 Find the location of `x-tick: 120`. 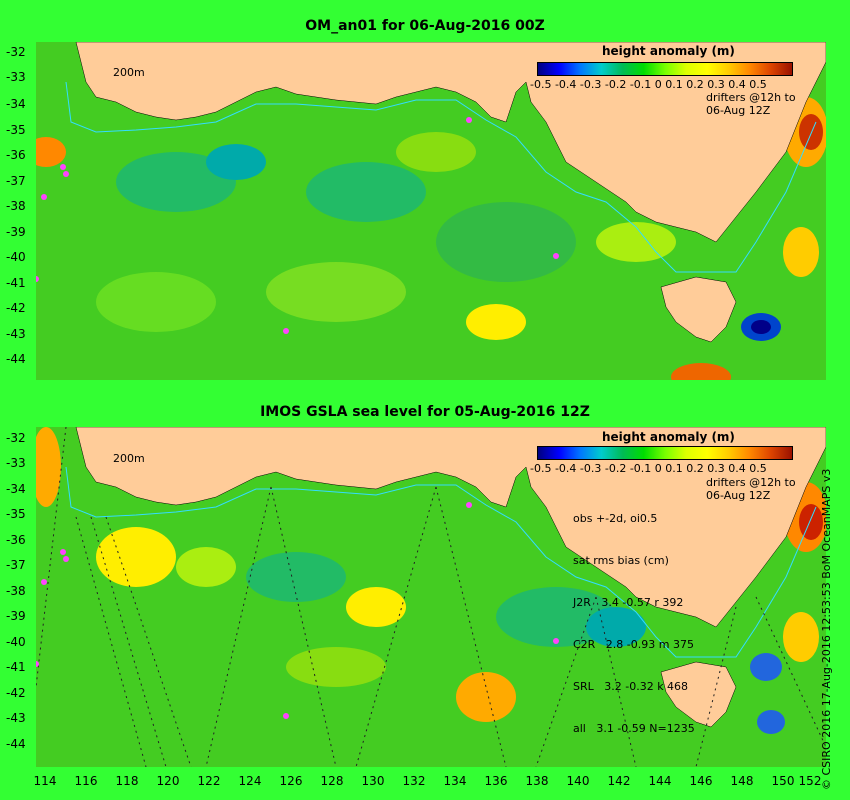

x-tick: 120 is located at coordinates (168, 781).